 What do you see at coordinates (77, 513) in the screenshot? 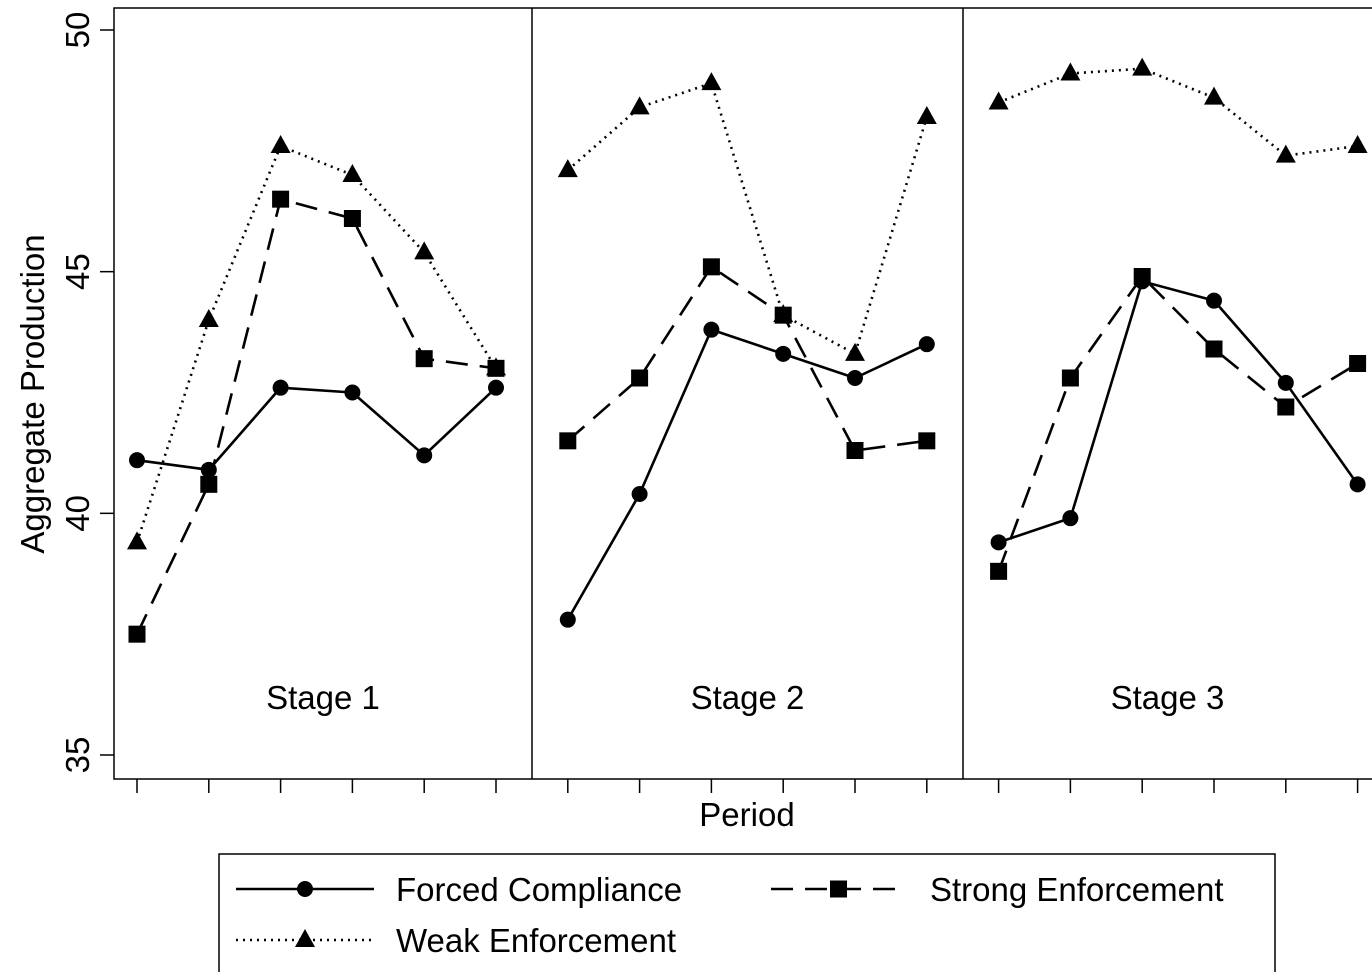
I see `y-tick-label: 40` at bounding box center [77, 513].